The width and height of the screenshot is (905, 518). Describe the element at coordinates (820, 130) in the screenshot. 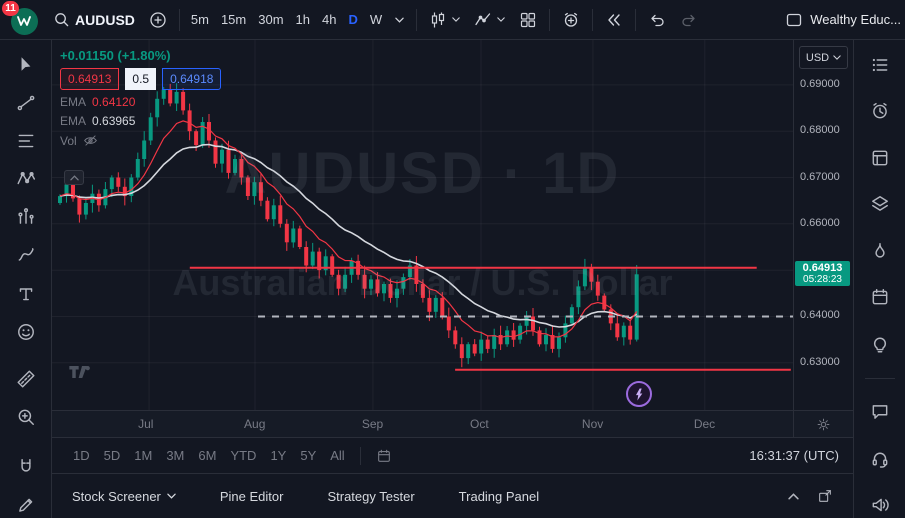

I see `price-label: 0.68000` at that location.